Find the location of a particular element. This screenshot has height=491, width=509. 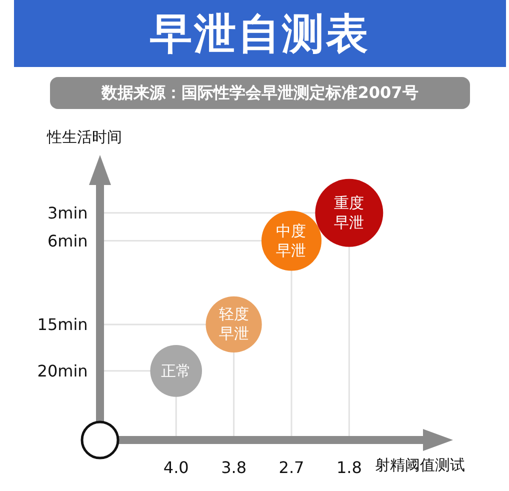

x-tick-label: 1.8 is located at coordinates (349, 468).